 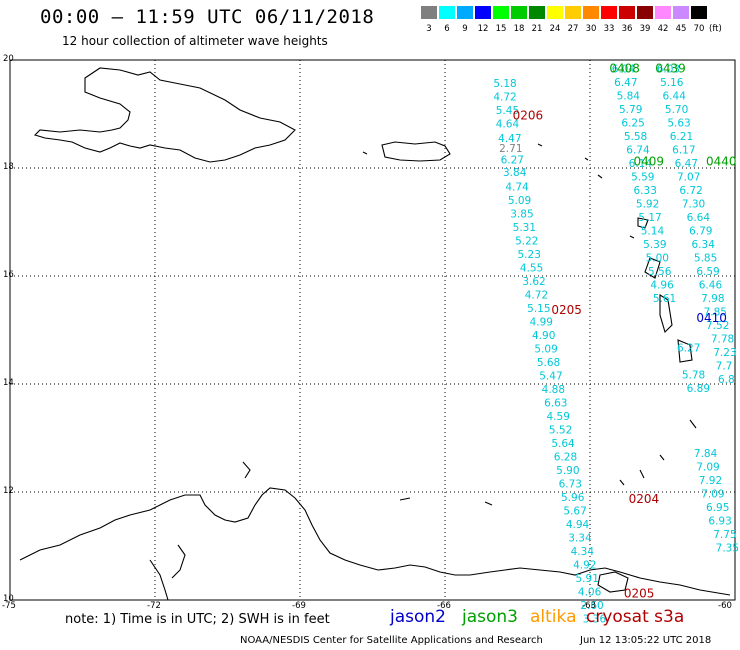 What do you see at coordinates (649, 218) in the screenshot?
I see `wave-height-value: 5.17` at bounding box center [649, 218].